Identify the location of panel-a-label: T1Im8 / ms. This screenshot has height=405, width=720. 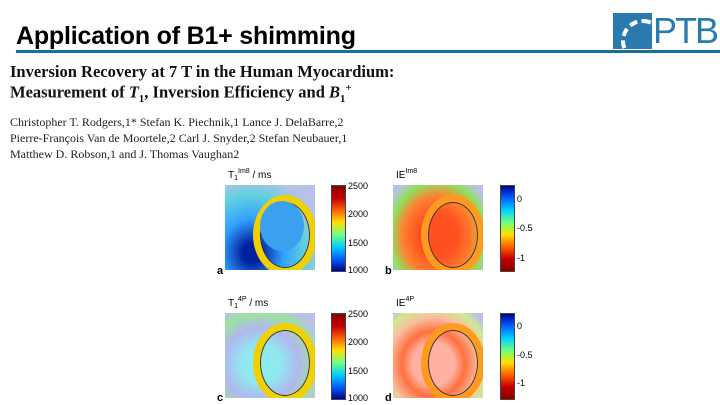
(249, 175).